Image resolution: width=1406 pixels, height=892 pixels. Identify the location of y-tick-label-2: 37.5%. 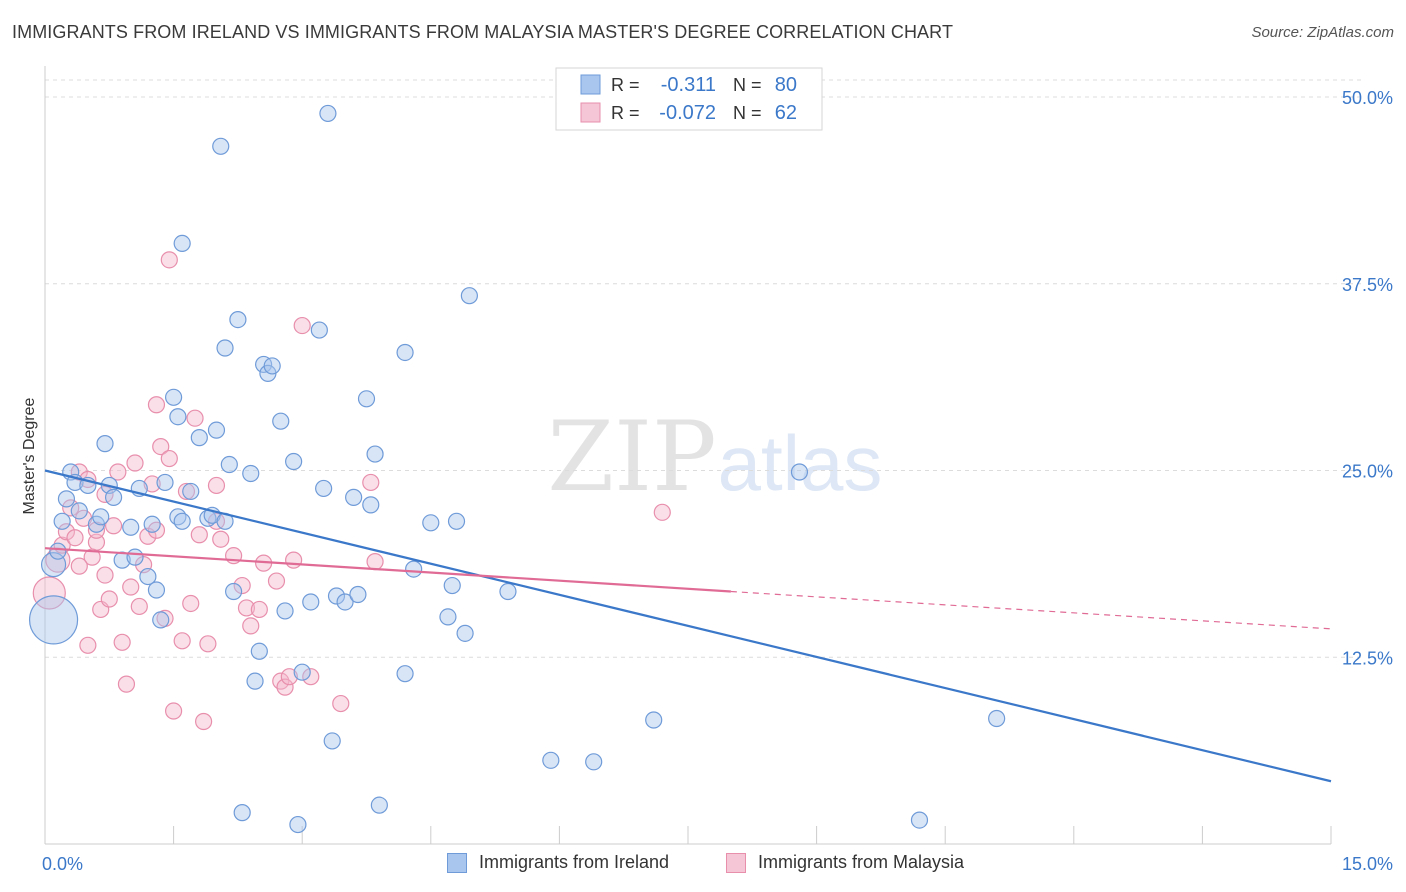
(1367, 285).